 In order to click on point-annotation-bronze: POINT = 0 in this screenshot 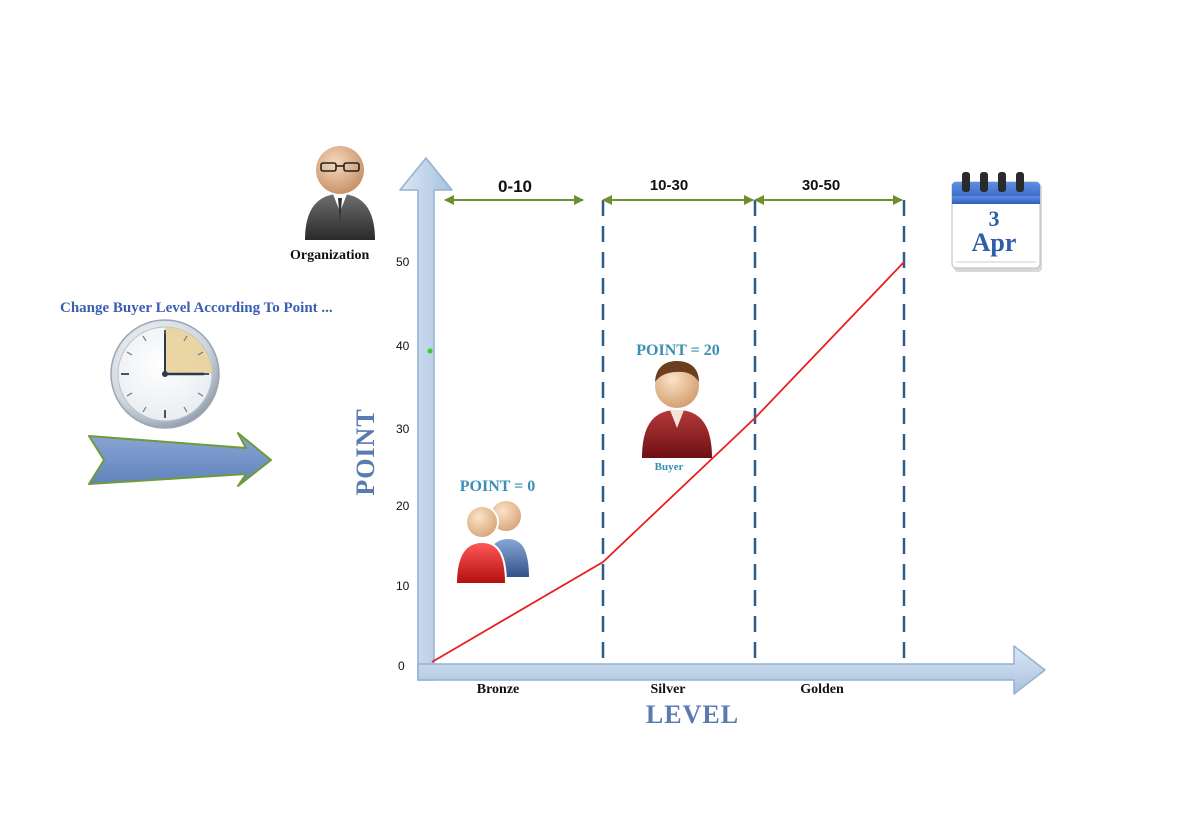, I will do `click(497, 486)`.